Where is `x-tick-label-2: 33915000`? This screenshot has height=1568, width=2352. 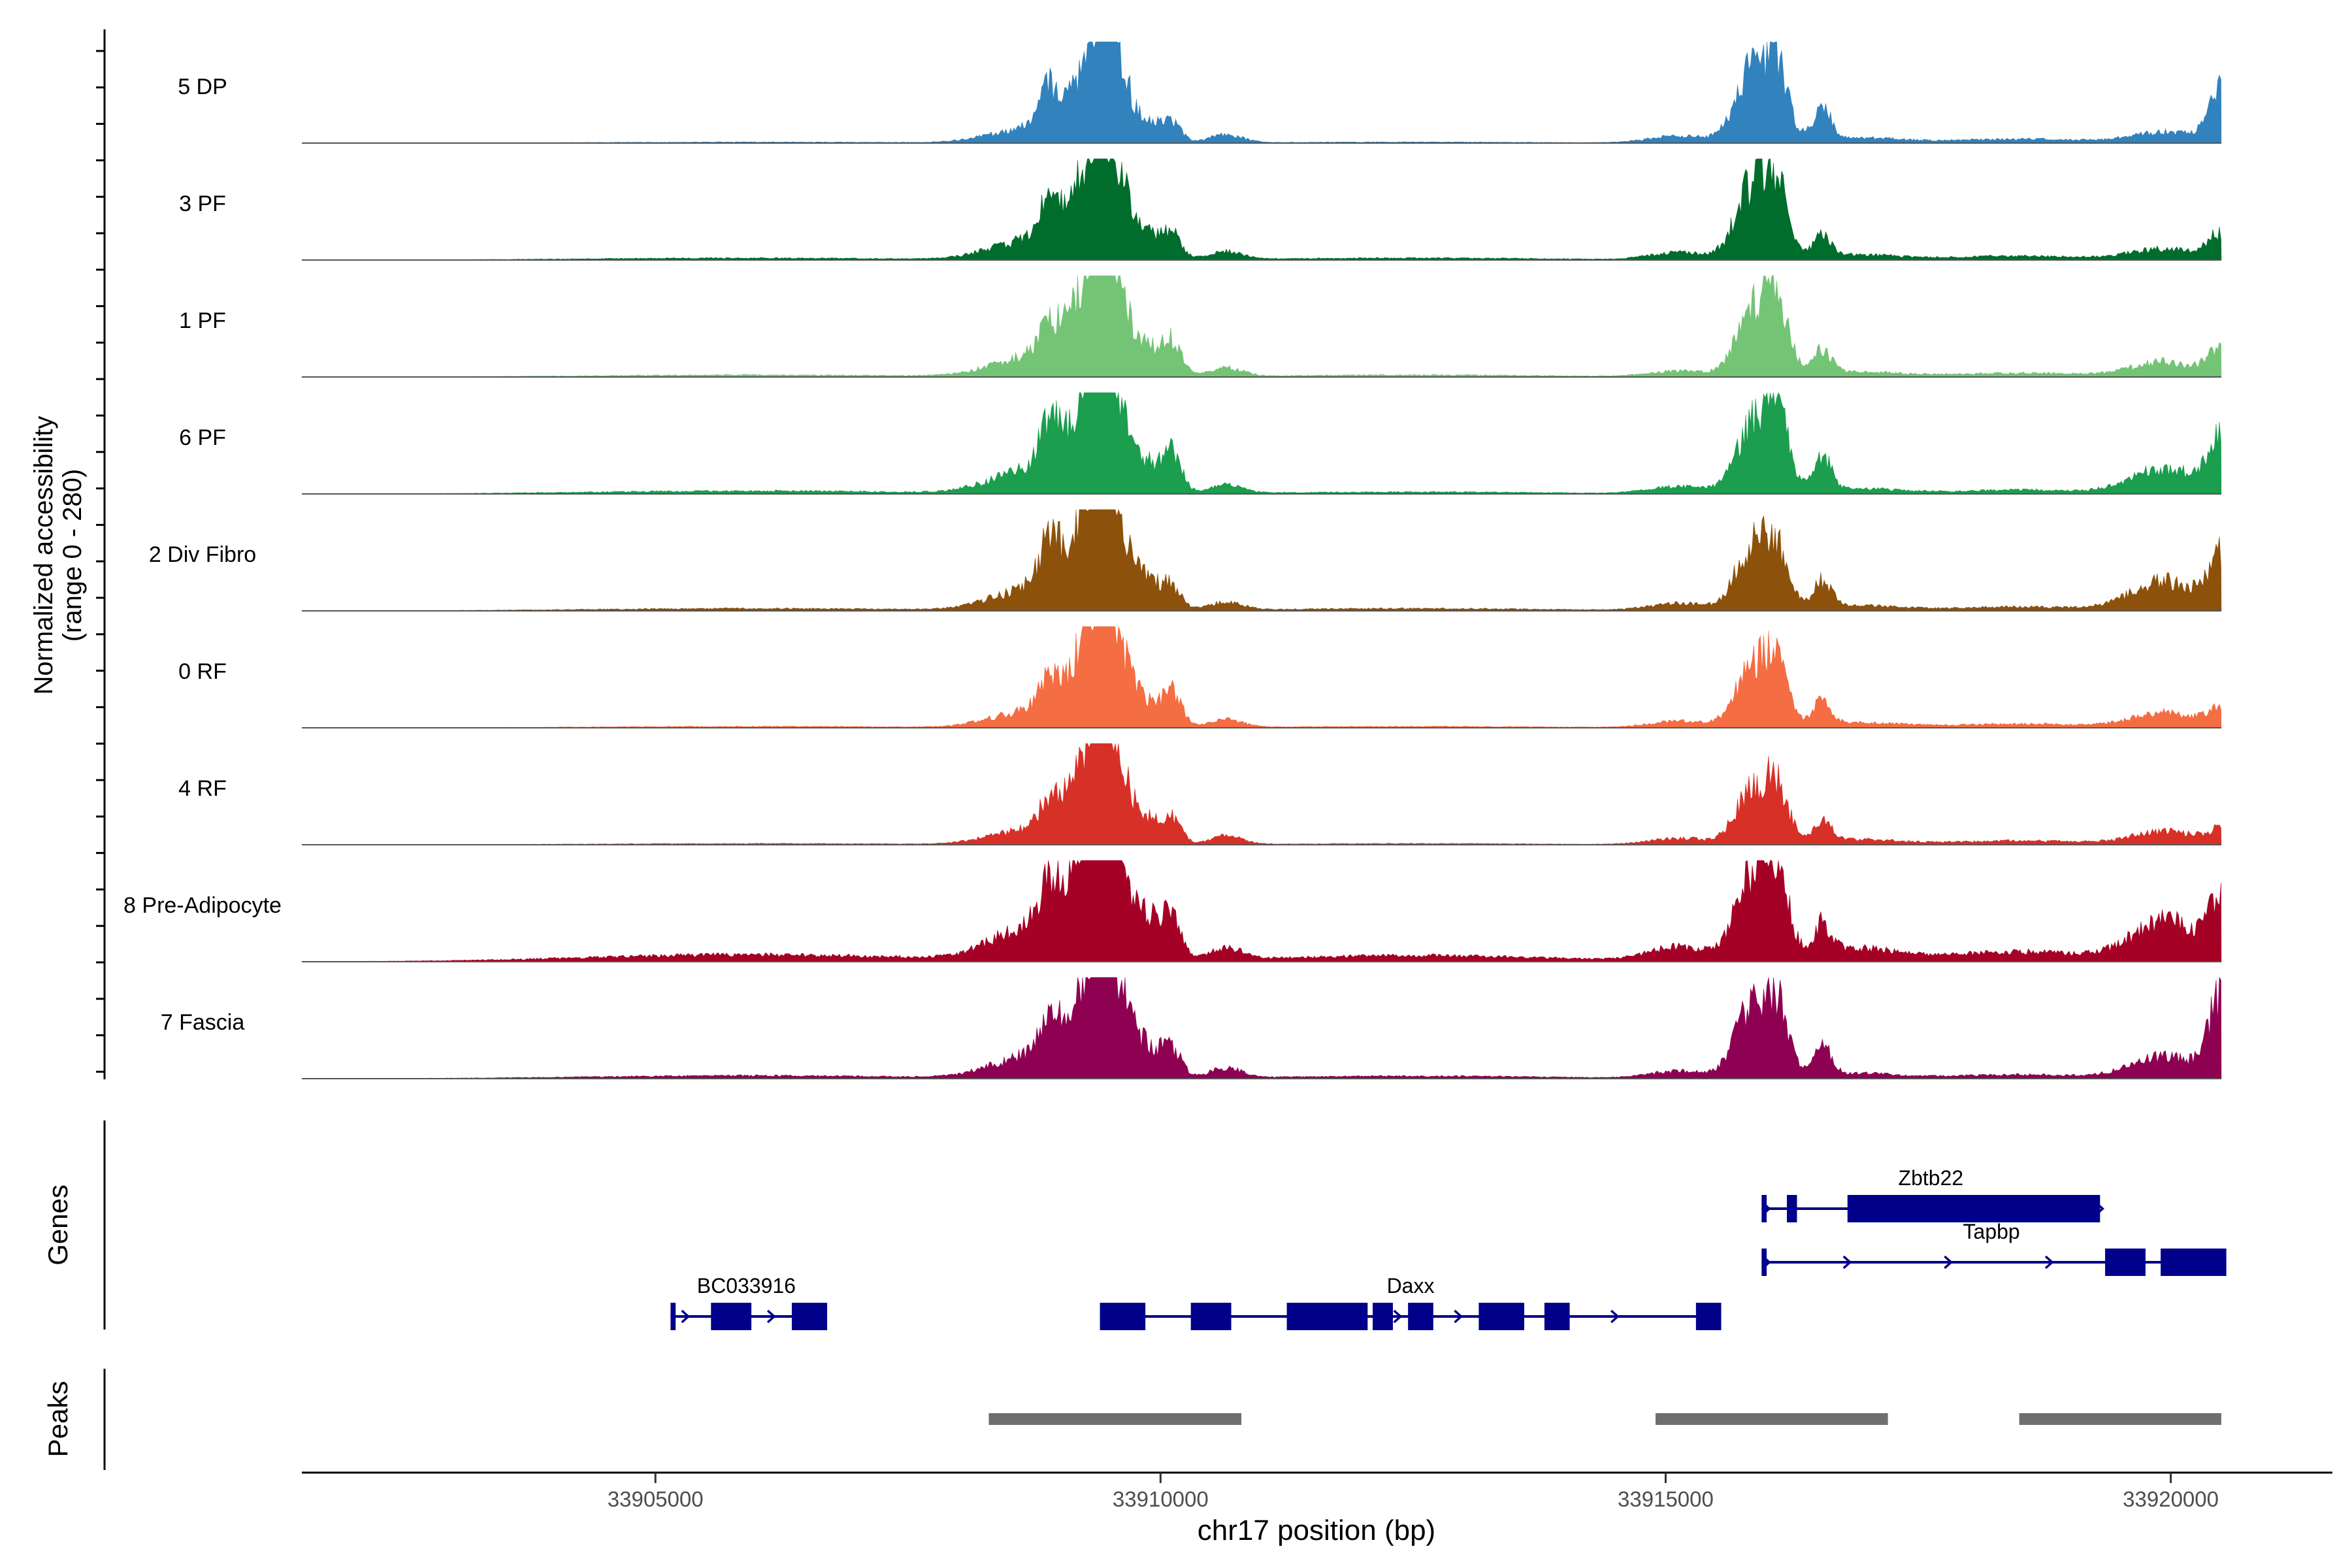 x-tick-label-2: 33915000 is located at coordinates (1666, 1499).